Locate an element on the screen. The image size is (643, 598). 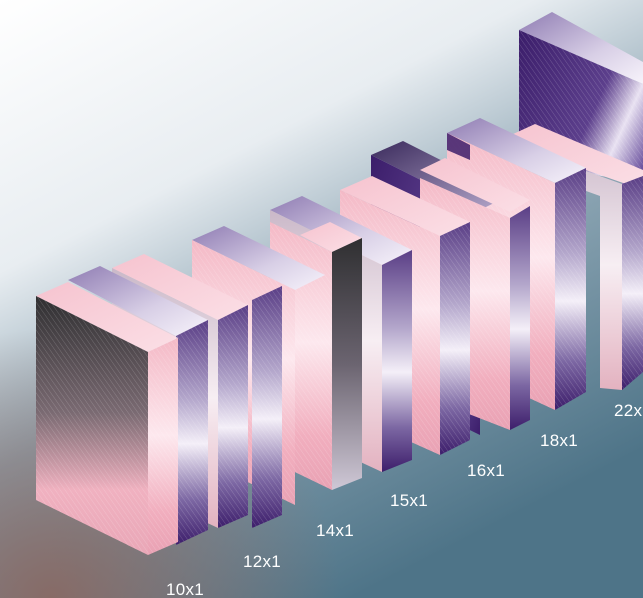
group-label: 12x1 is located at coordinates (262, 561).